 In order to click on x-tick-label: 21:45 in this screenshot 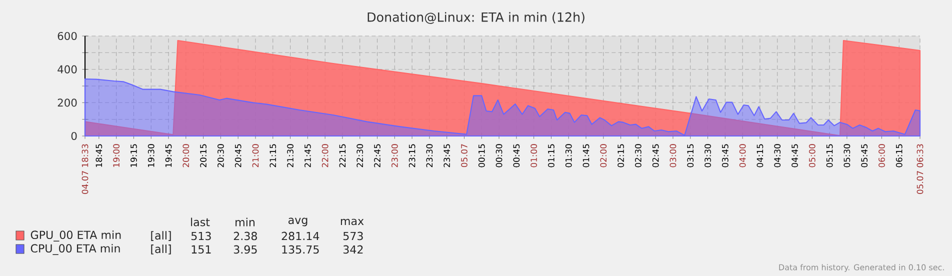, I will do `click(307, 156)`.